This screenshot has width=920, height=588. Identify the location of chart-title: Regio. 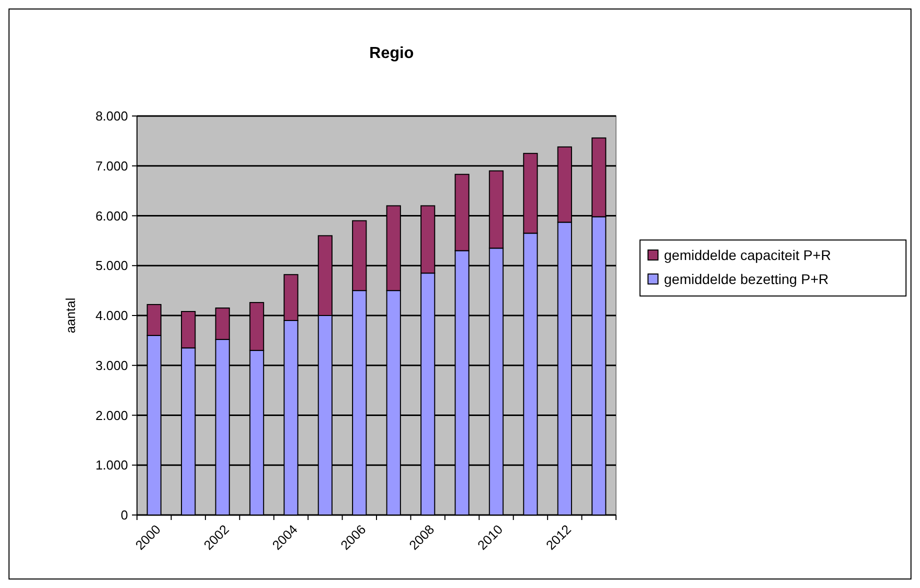
(391, 53).